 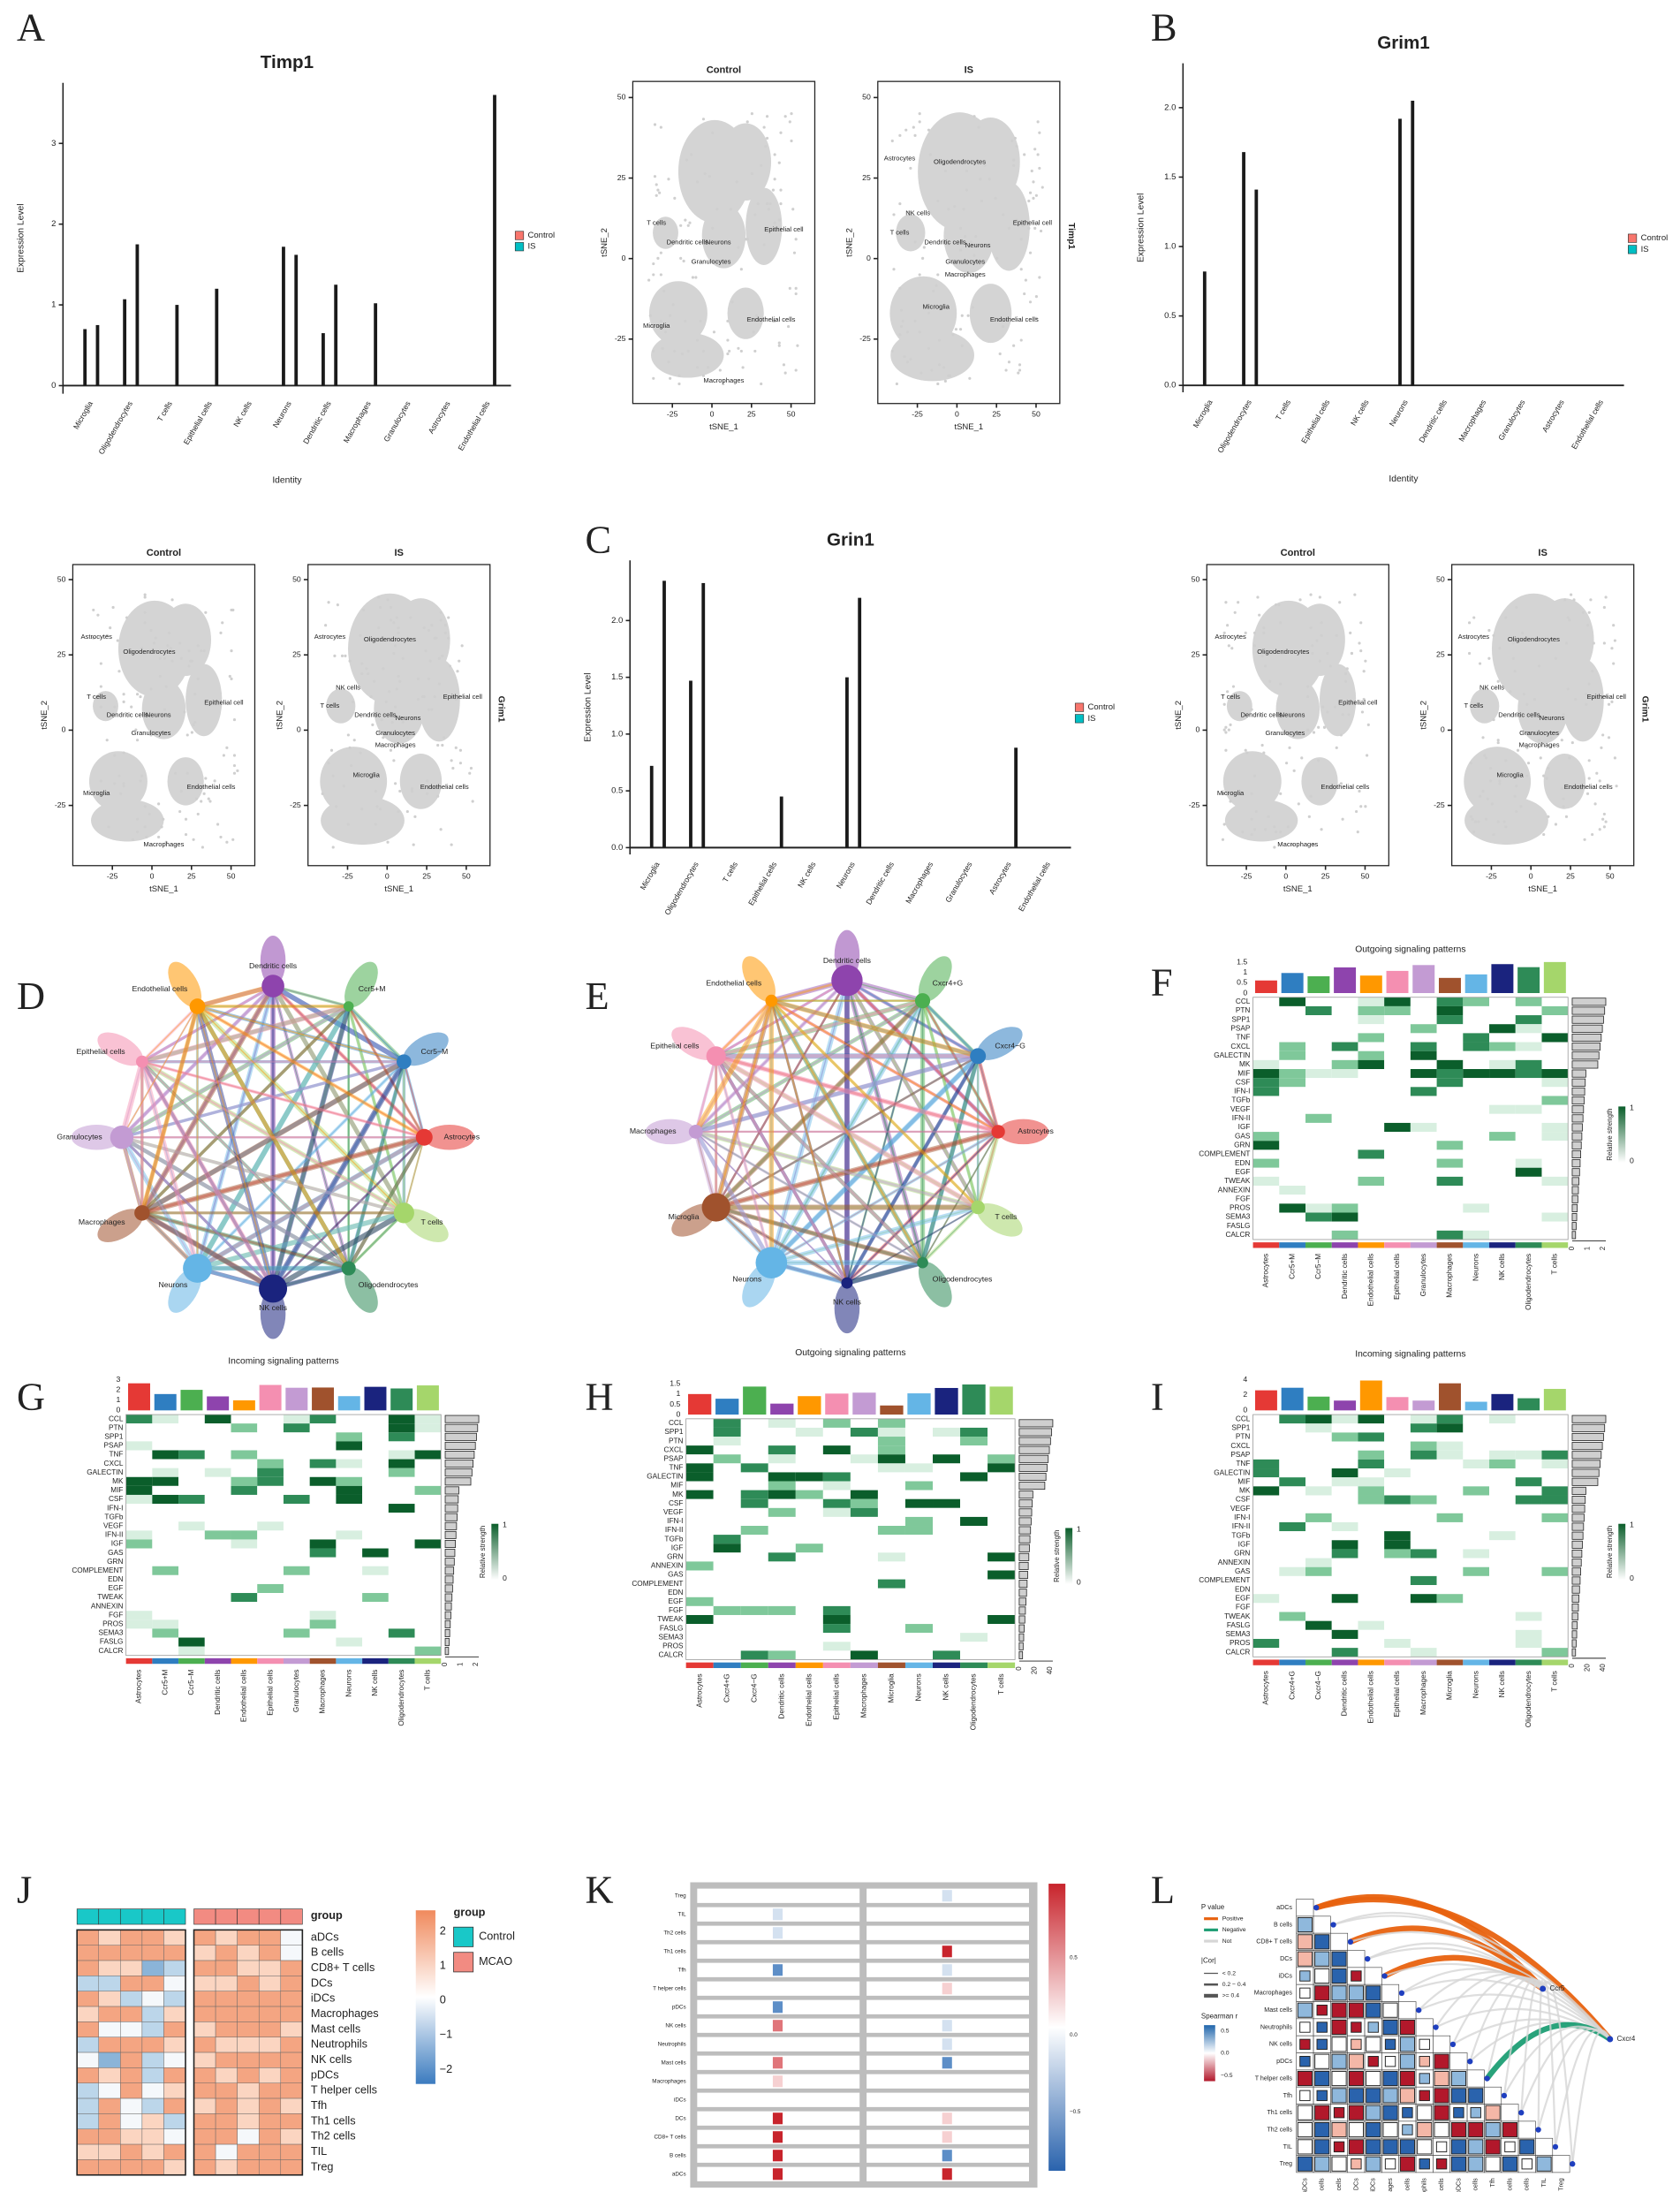 What do you see at coordinates (1284, 1907) in the screenshot?
I see `row-label: aDCs` at bounding box center [1284, 1907].